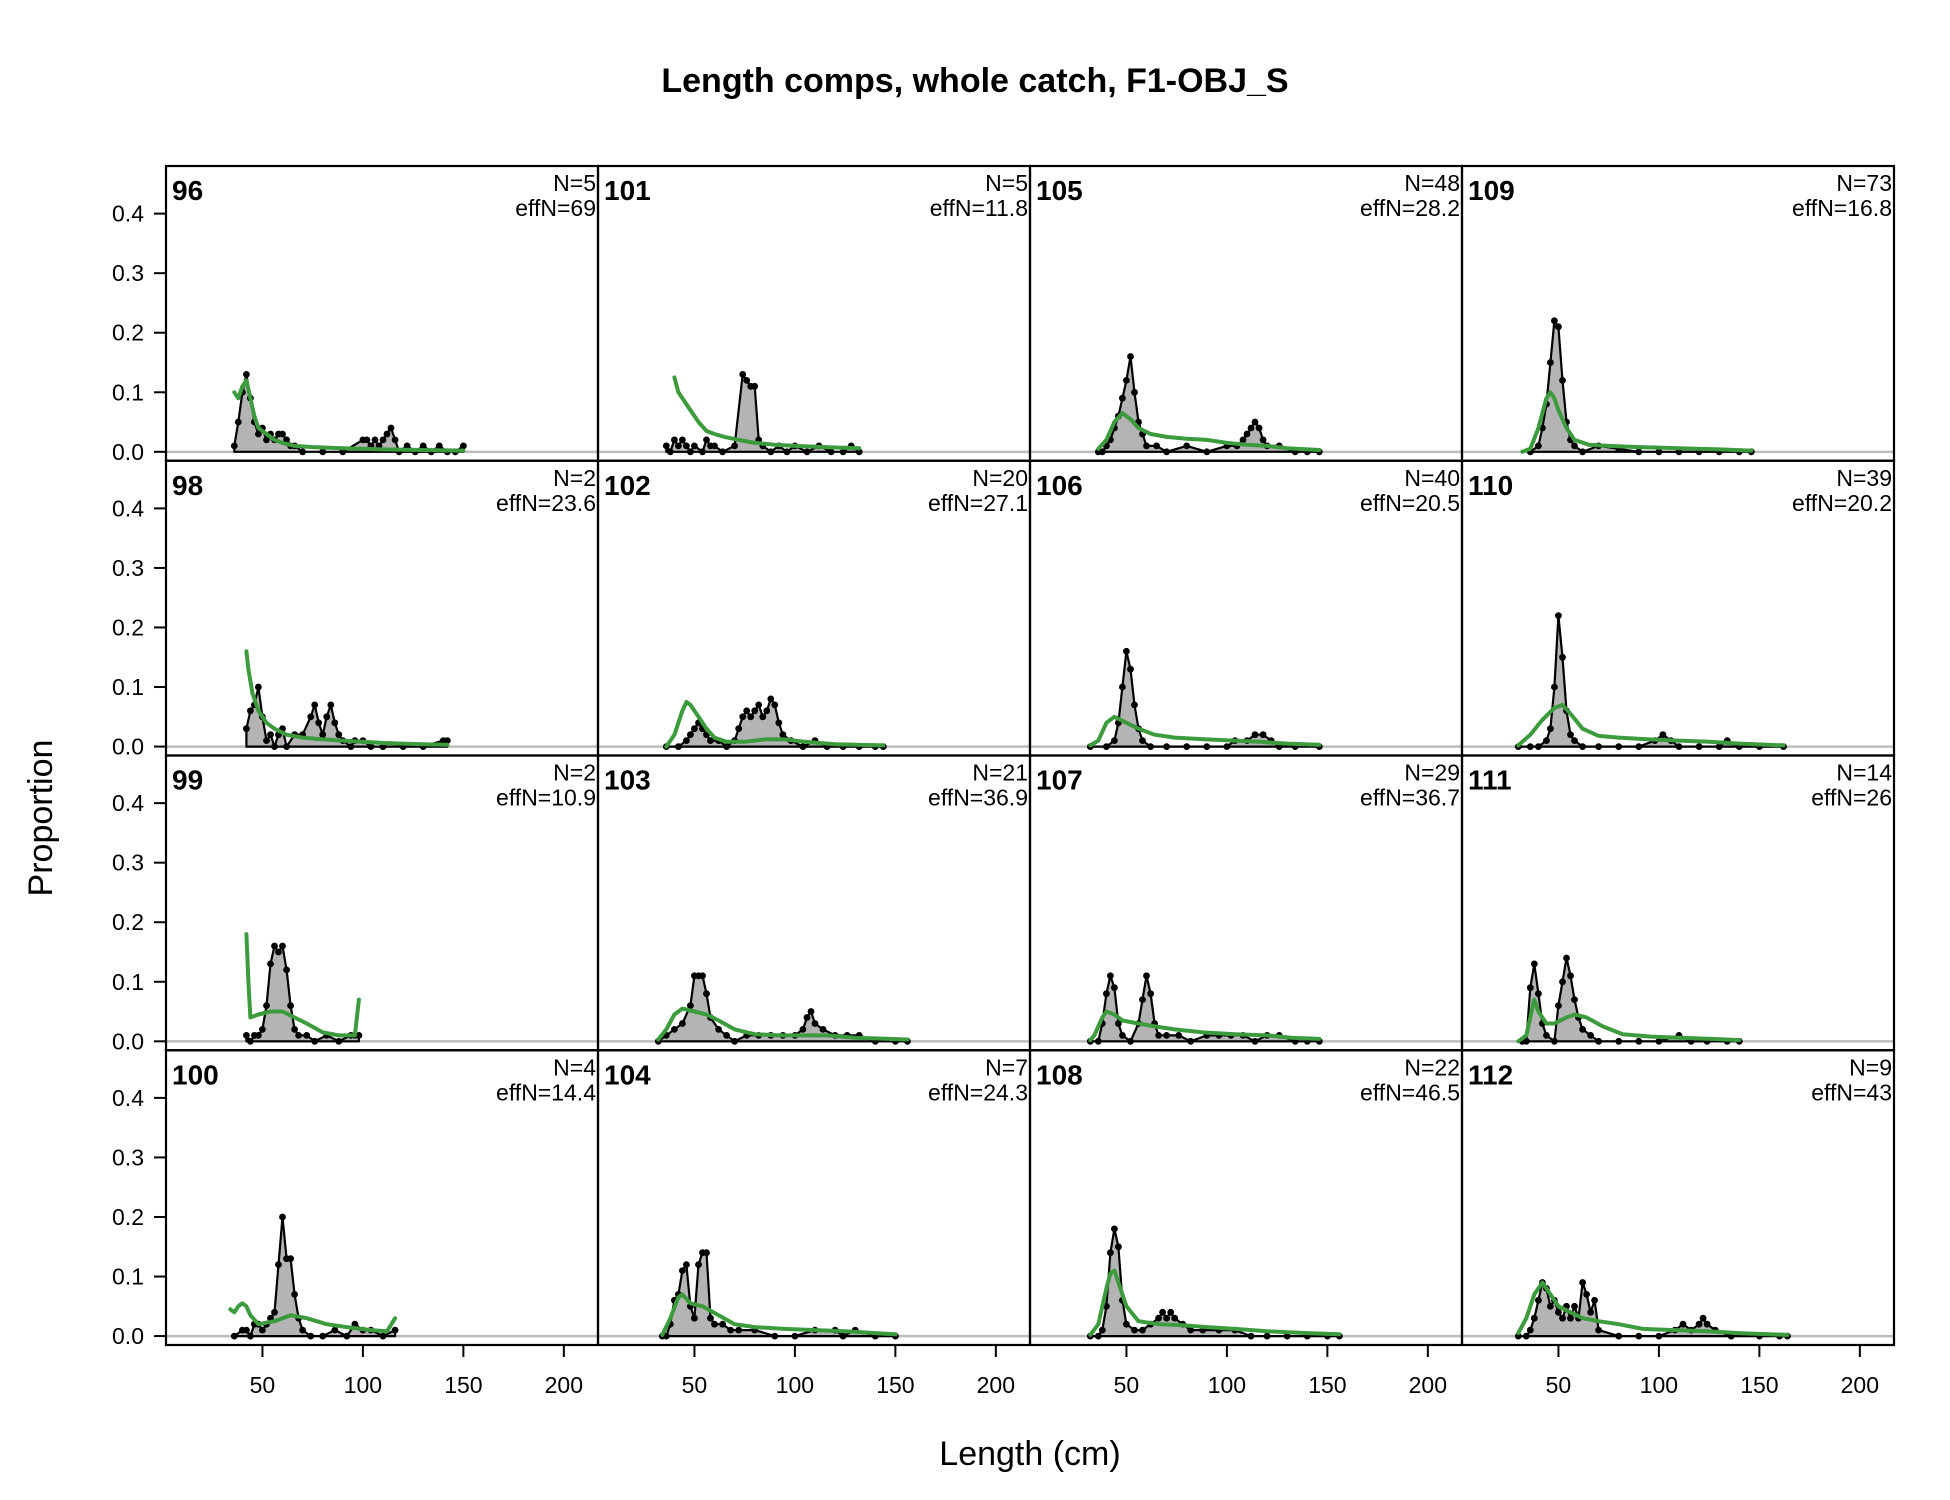 The width and height of the screenshot is (1950, 1500). Describe the element at coordinates (1490, 485) in the screenshot. I see `panel-label: 110` at that location.